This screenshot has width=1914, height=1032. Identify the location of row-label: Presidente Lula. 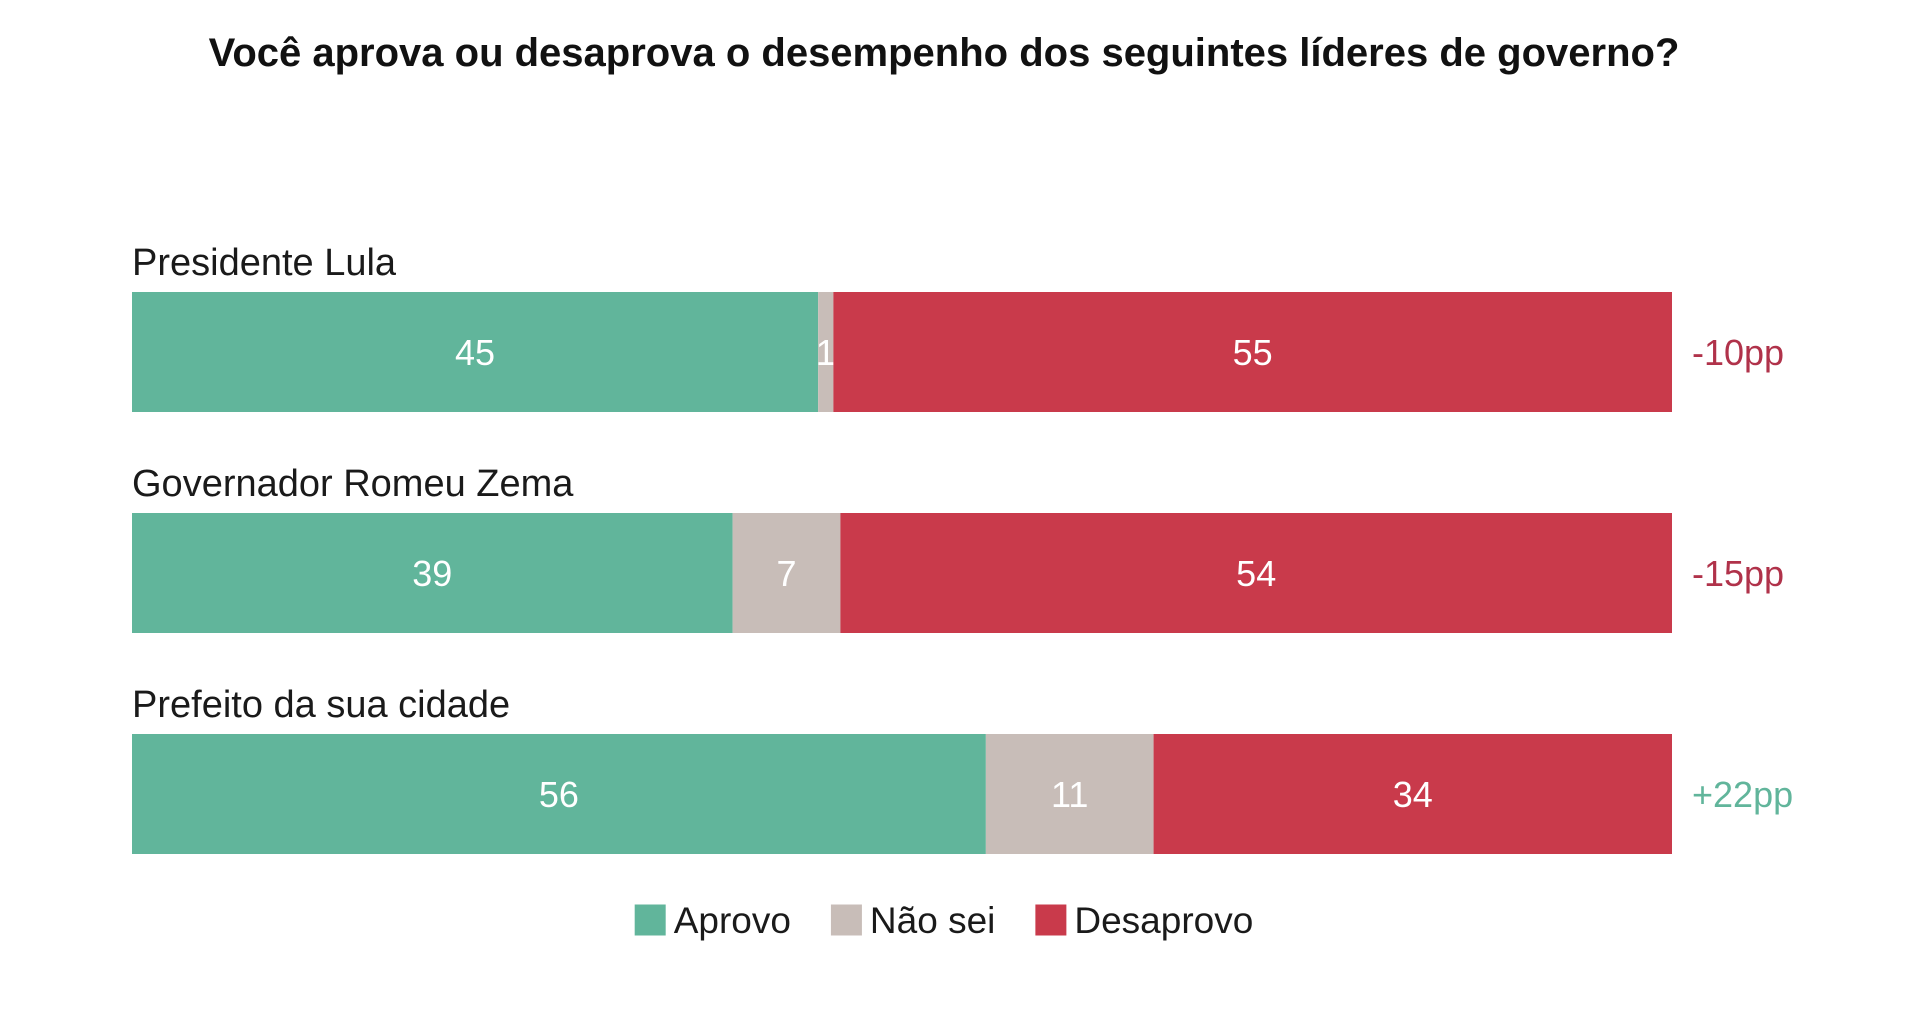
(264, 263).